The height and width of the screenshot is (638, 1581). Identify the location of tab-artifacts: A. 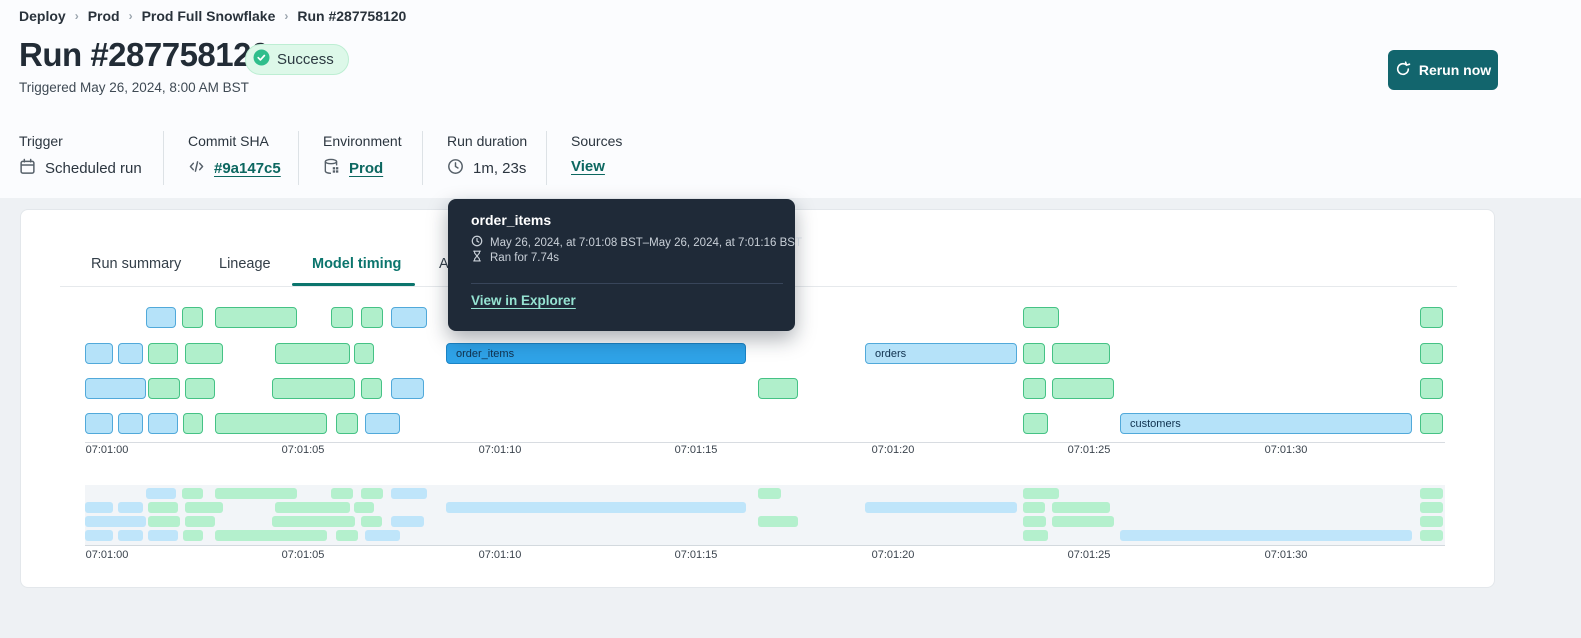
(444, 264).